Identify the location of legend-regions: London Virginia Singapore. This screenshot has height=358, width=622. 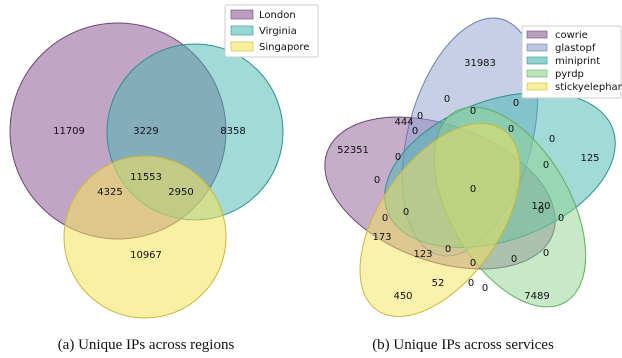
(271, 31).